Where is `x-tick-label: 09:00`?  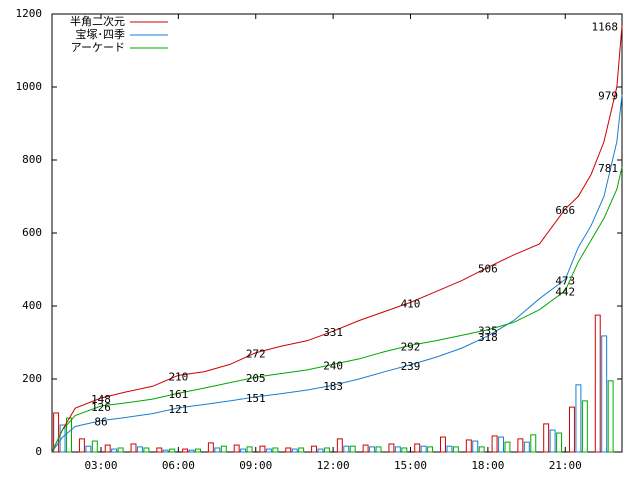 x-tick-label: 09:00 is located at coordinates (255, 465).